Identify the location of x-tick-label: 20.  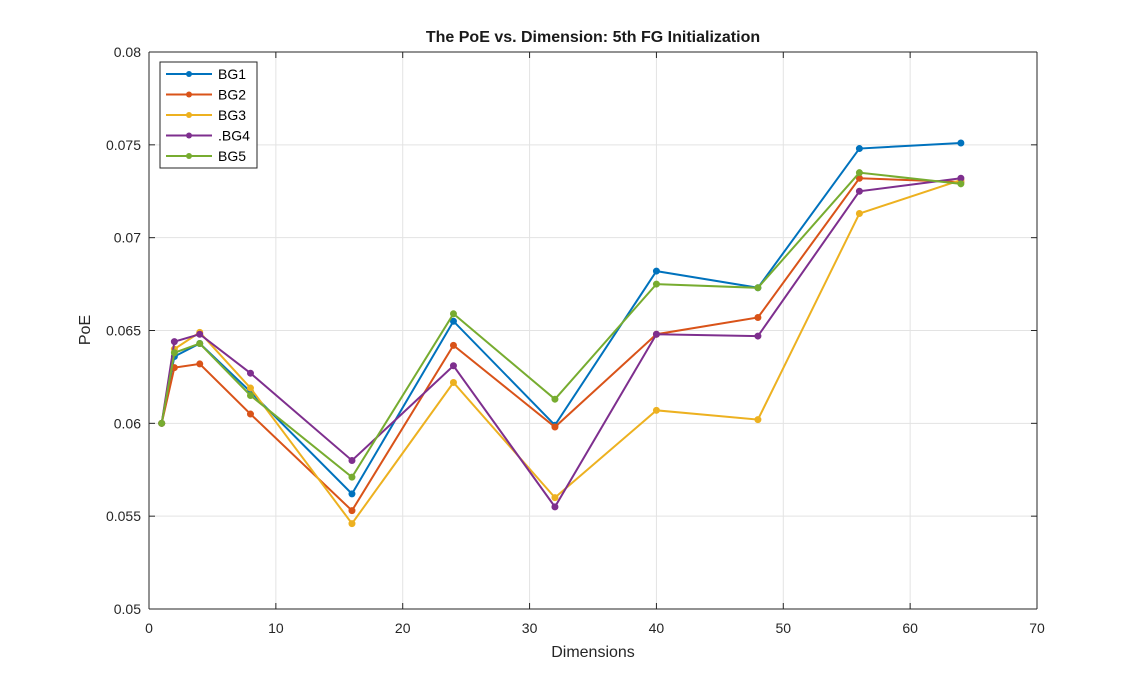
(403, 628).